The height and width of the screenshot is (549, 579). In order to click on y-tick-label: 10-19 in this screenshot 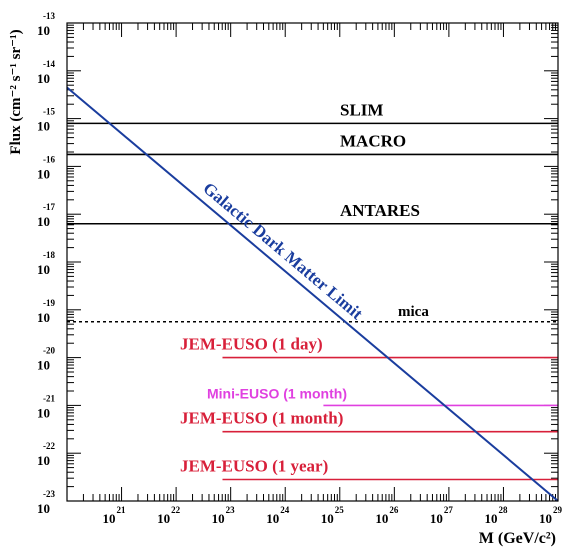, I will do `click(46, 311)`.